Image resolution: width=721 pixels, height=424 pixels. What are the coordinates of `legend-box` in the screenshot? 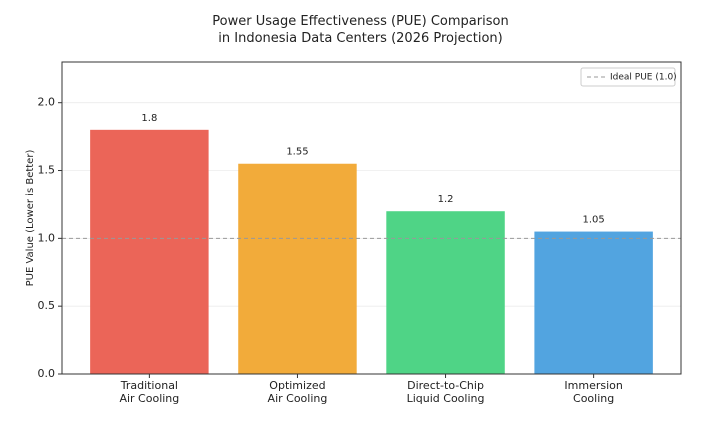 It's located at (628, 77).